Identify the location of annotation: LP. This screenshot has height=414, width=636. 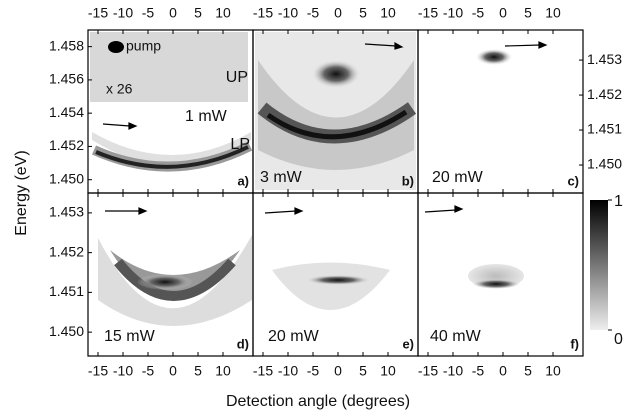
(240, 144).